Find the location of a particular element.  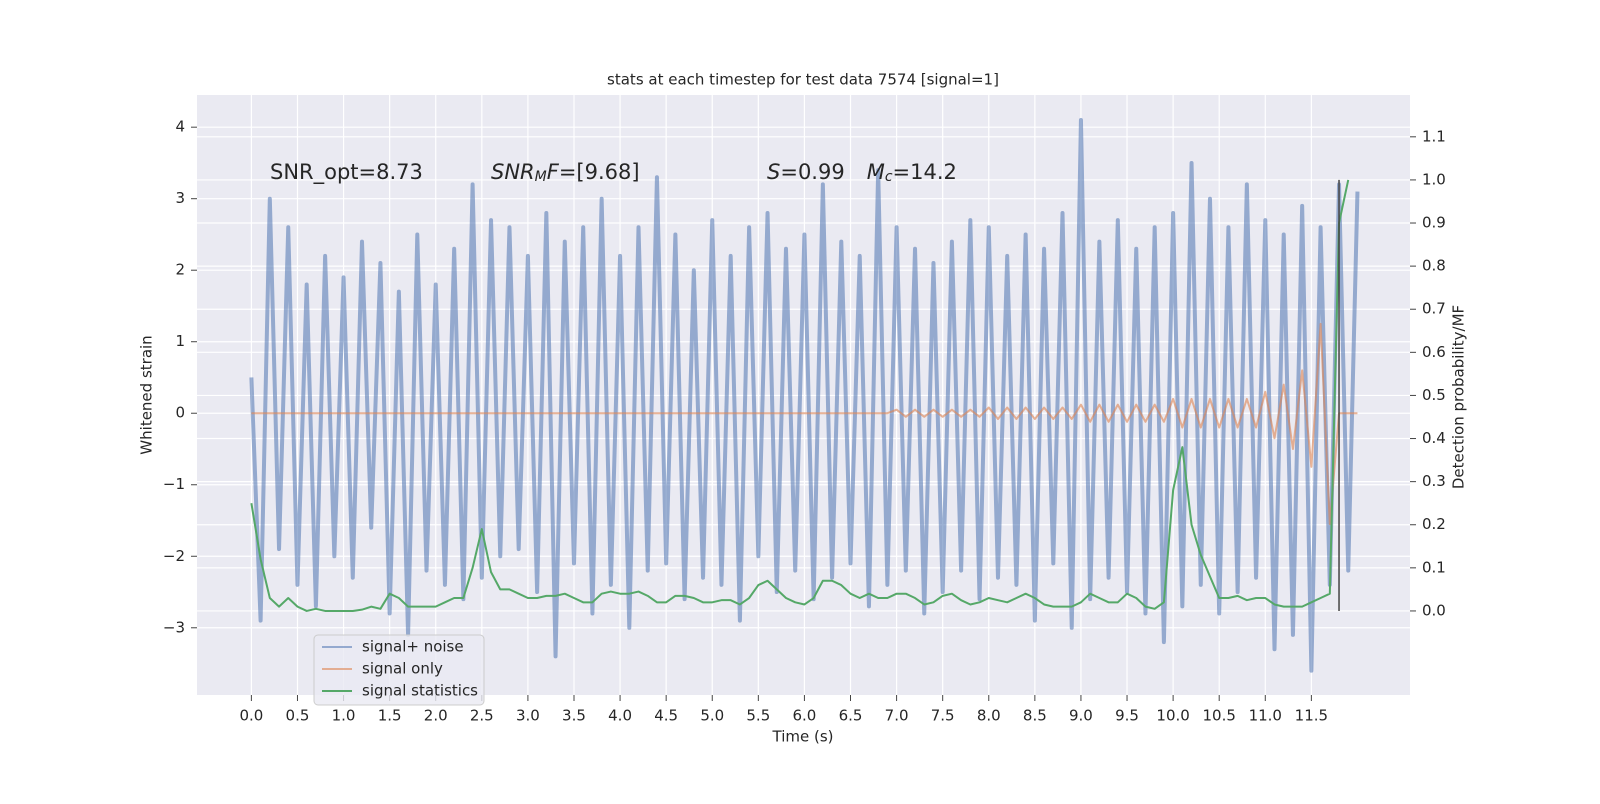

x-tick-label: 0.5 is located at coordinates (298, 716).